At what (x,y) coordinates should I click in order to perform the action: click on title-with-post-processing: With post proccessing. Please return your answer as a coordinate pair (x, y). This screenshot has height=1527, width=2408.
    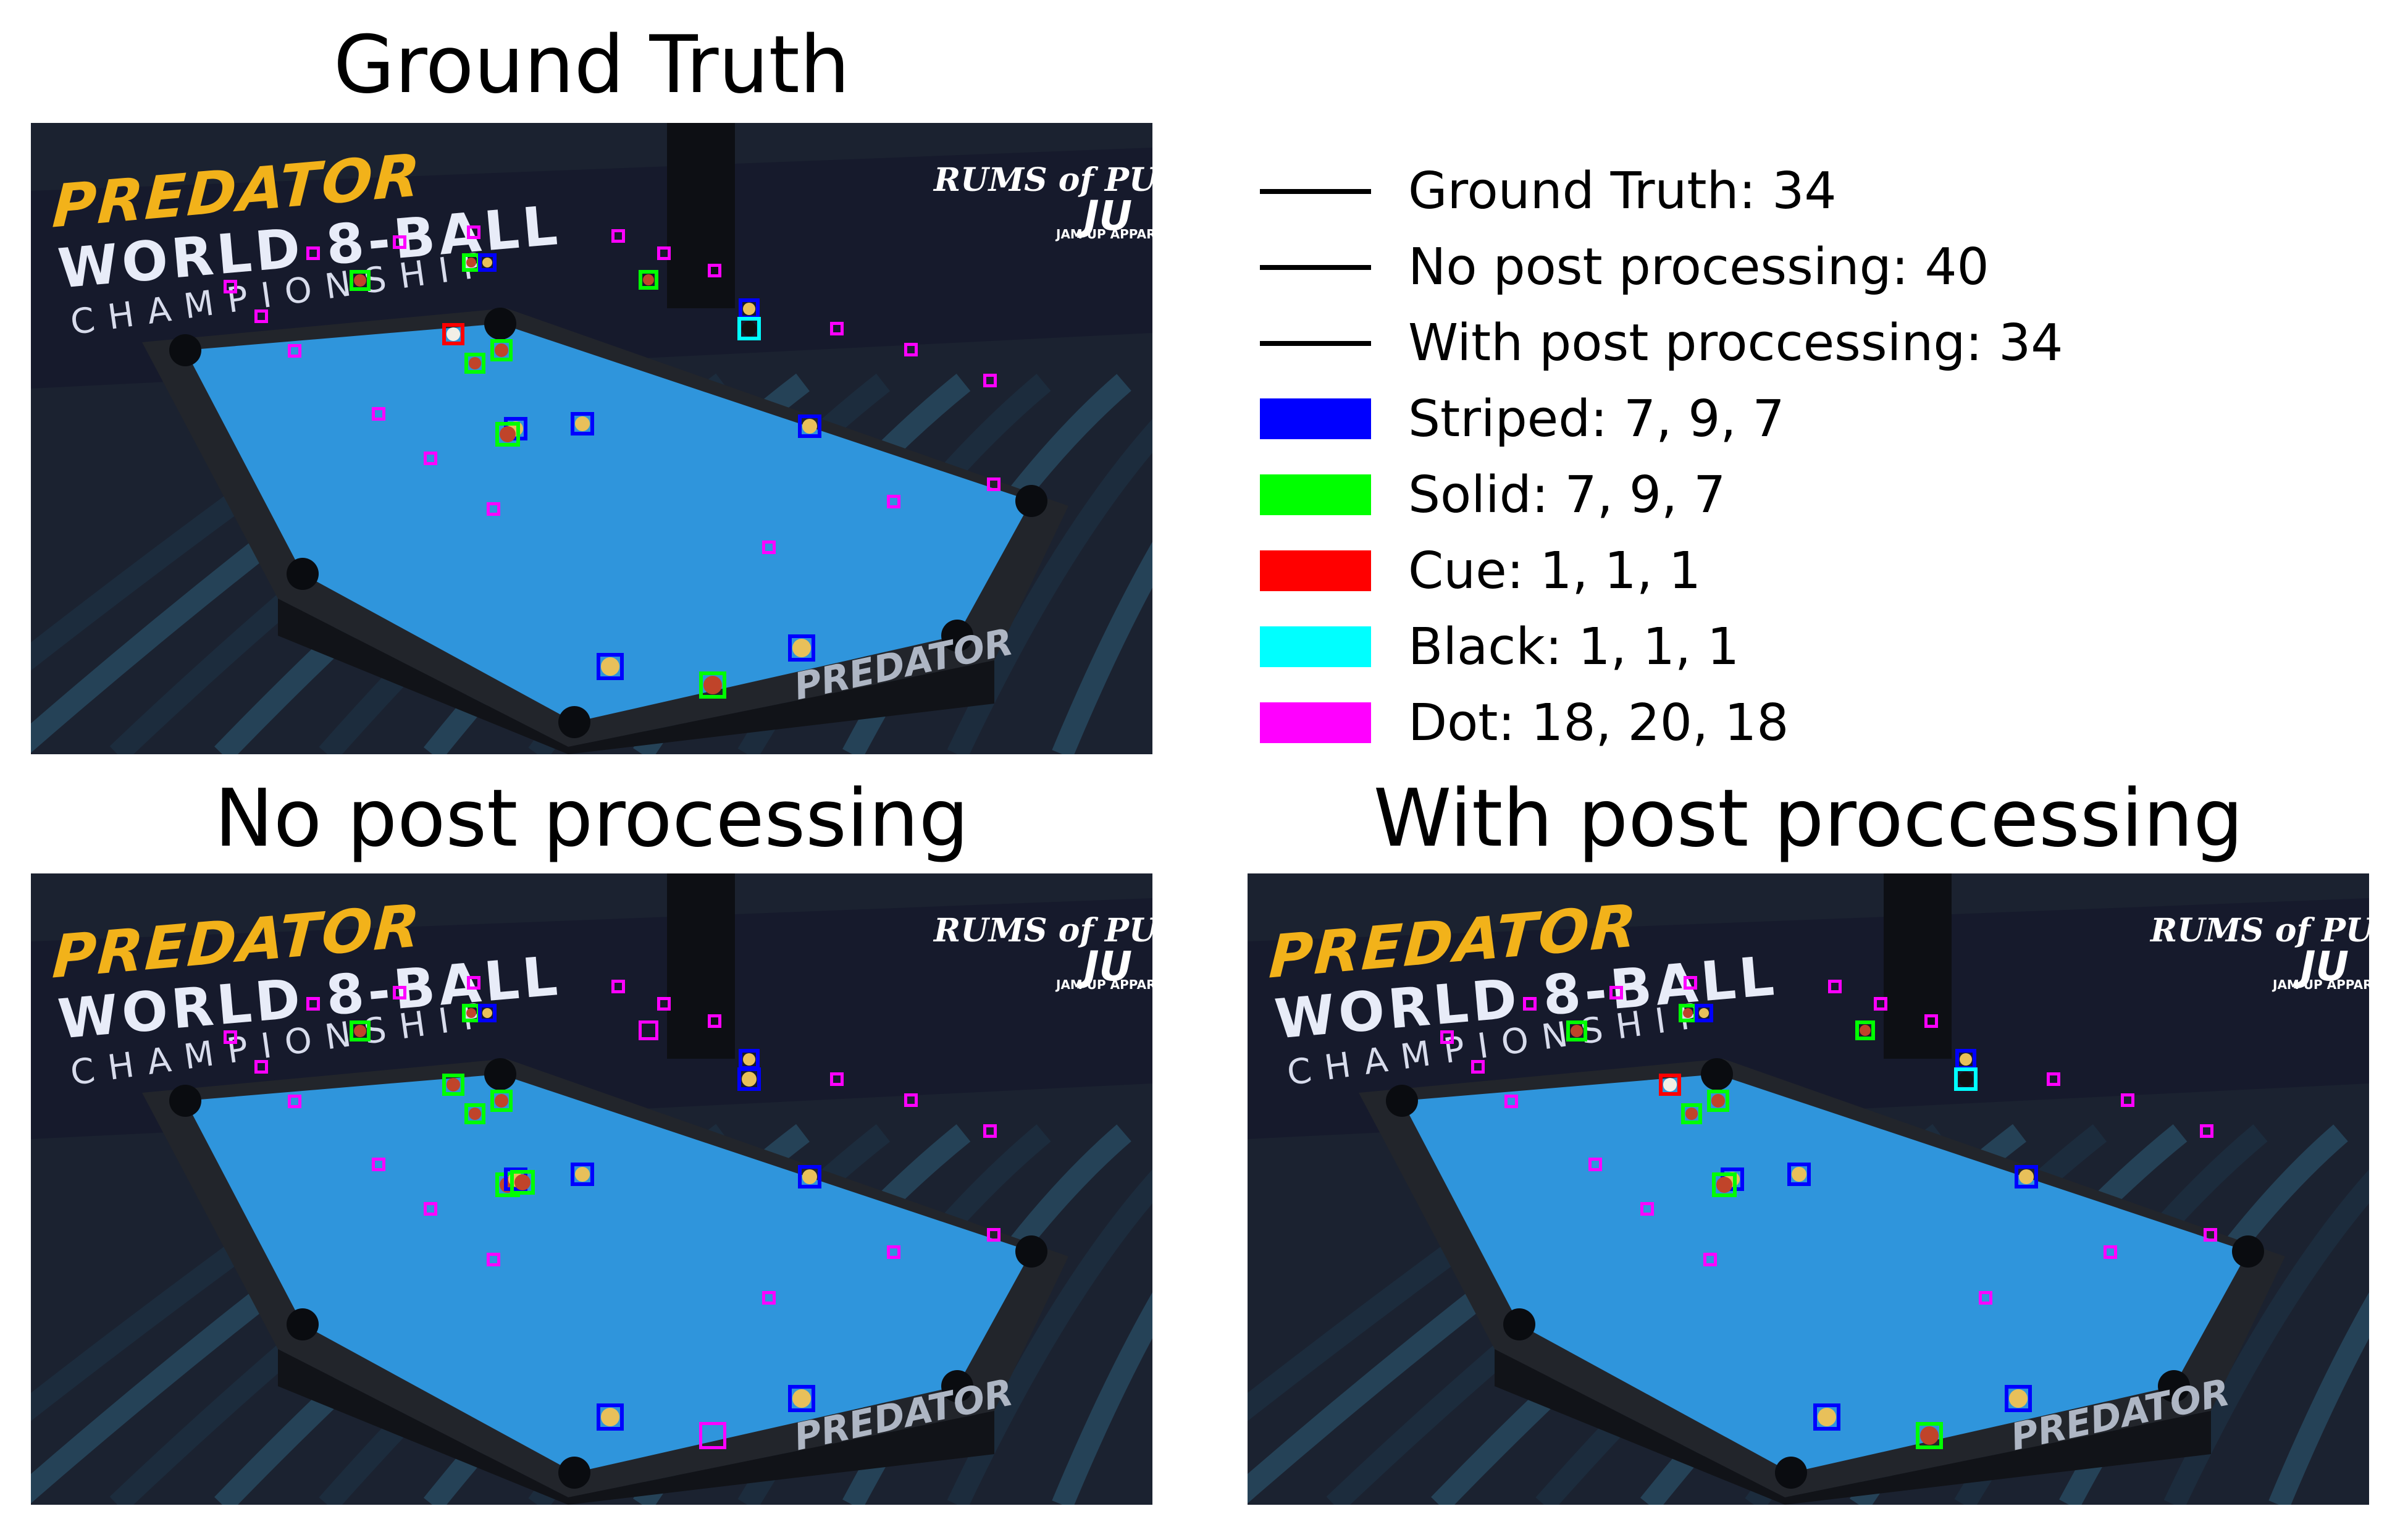
    Looking at the image, I should click on (1808, 819).